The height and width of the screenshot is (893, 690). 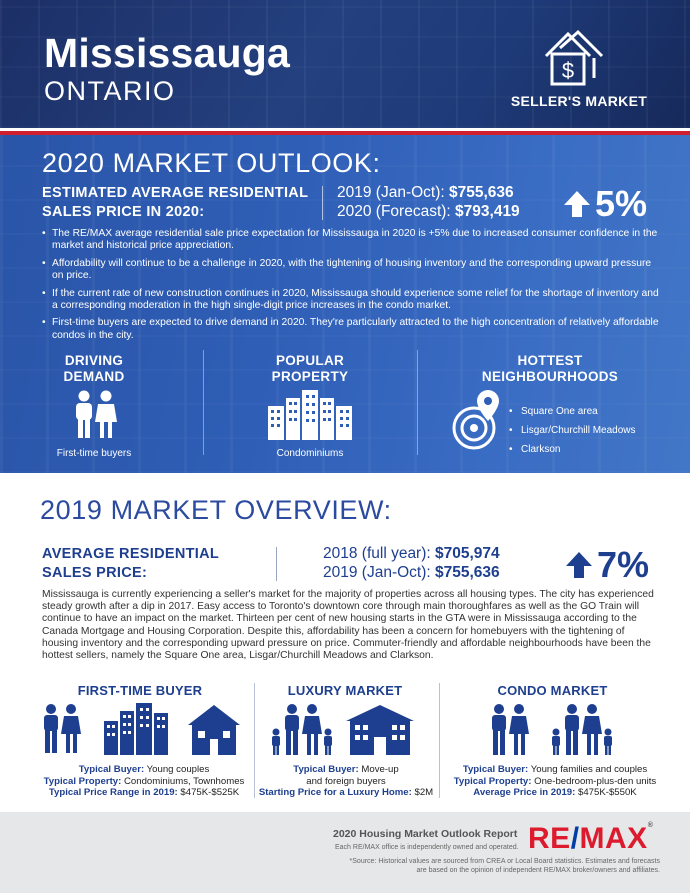 What do you see at coordinates (322, 203) in the screenshot?
I see `outlook-divider` at bounding box center [322, 203].